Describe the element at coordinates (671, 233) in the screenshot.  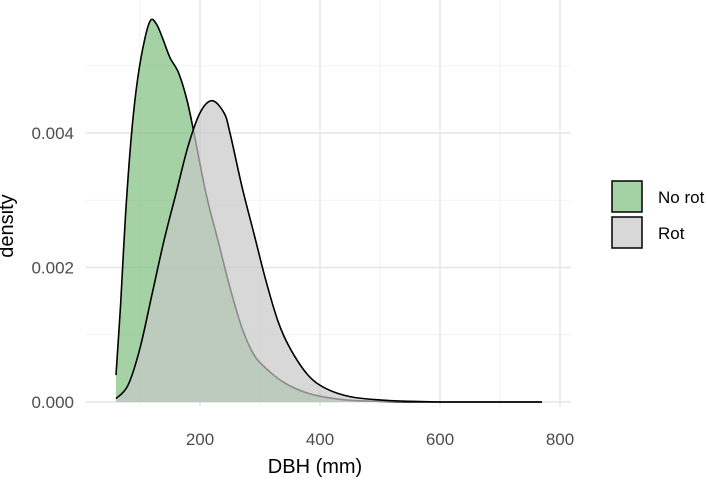
I see `legend-label-rot: Rot` at that location.